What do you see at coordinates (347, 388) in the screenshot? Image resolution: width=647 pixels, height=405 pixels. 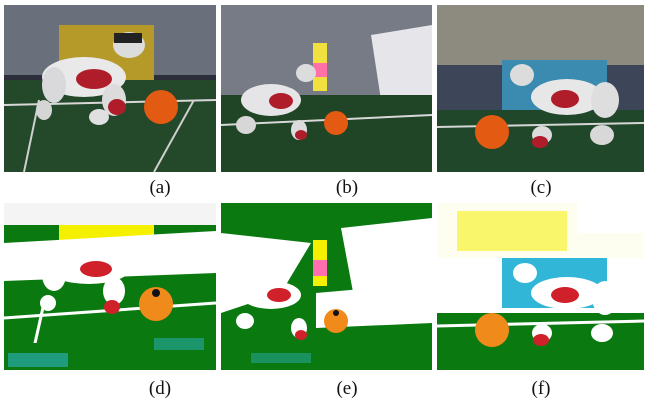 I see `caption-e: (e)` at bounding box center [347, 388].